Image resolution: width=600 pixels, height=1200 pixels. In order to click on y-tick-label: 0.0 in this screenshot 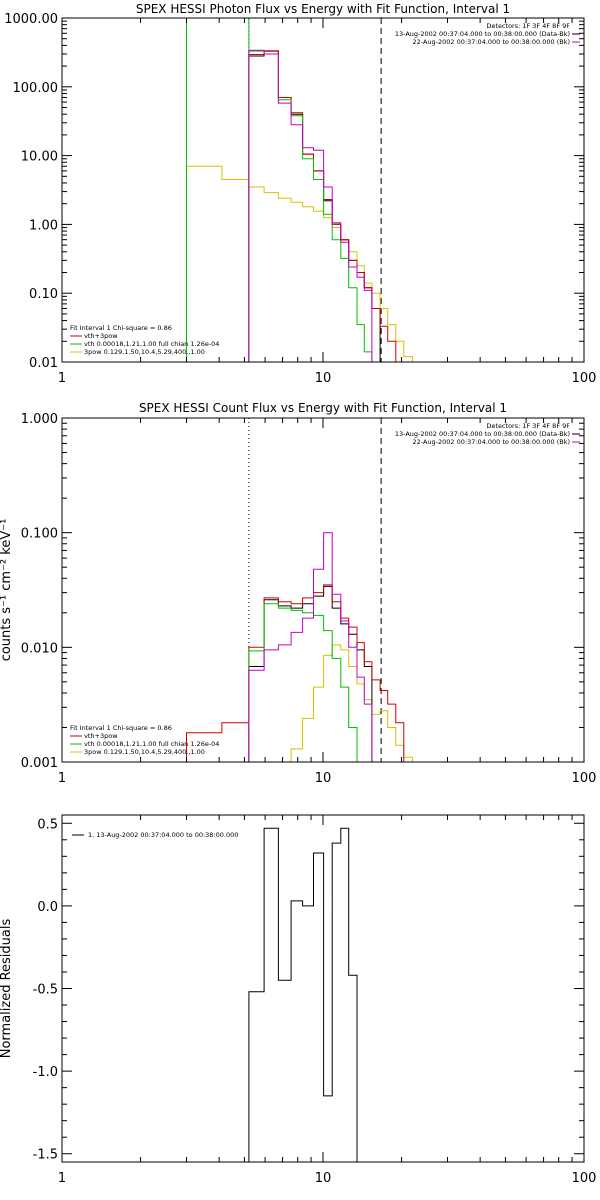, I will do `click(47, 907)`.